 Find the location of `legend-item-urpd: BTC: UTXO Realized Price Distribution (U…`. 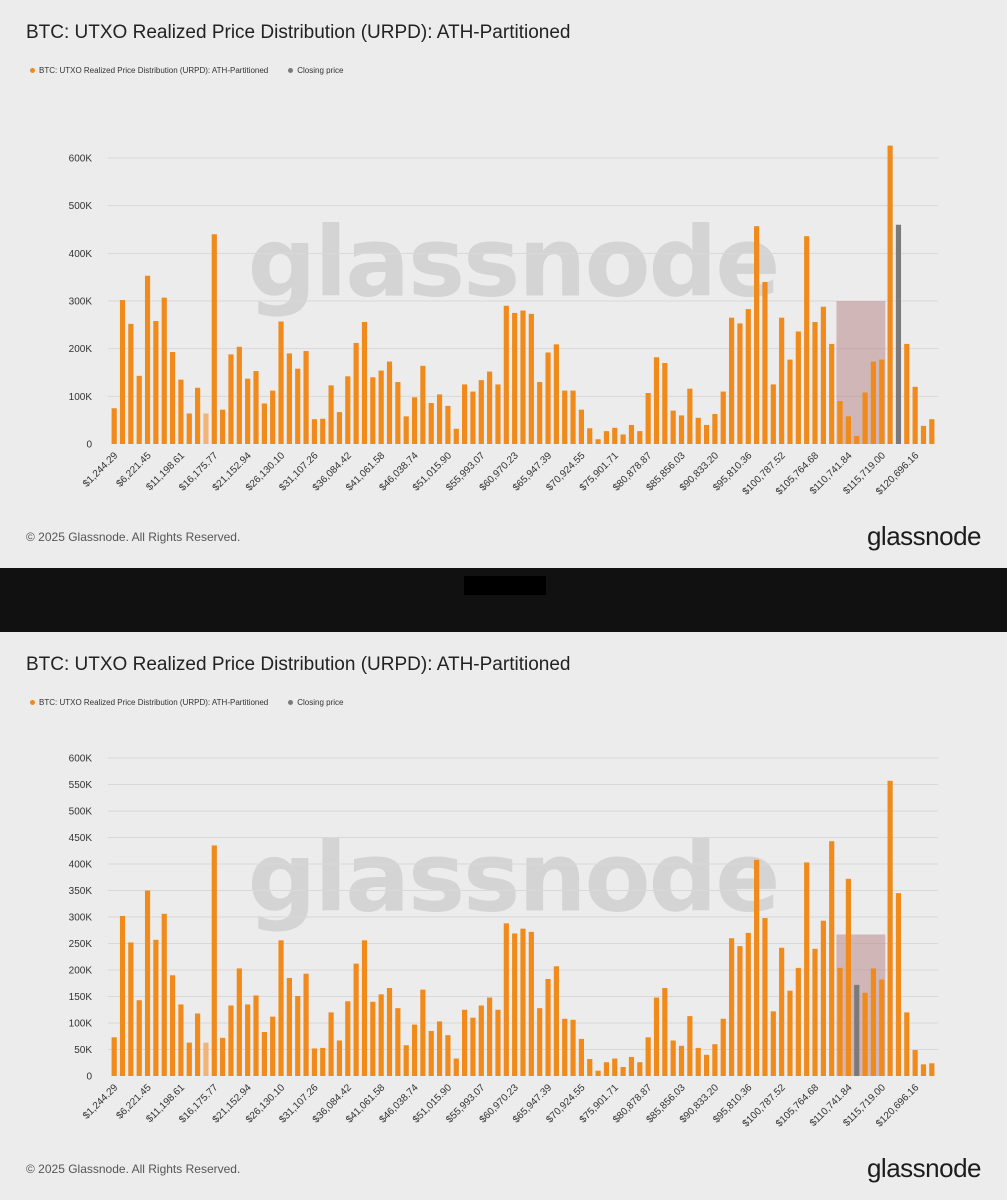

legend-item-urpd: BTC: UTXO Realized Price Distribution (U… is located at coordinates (149, 702).